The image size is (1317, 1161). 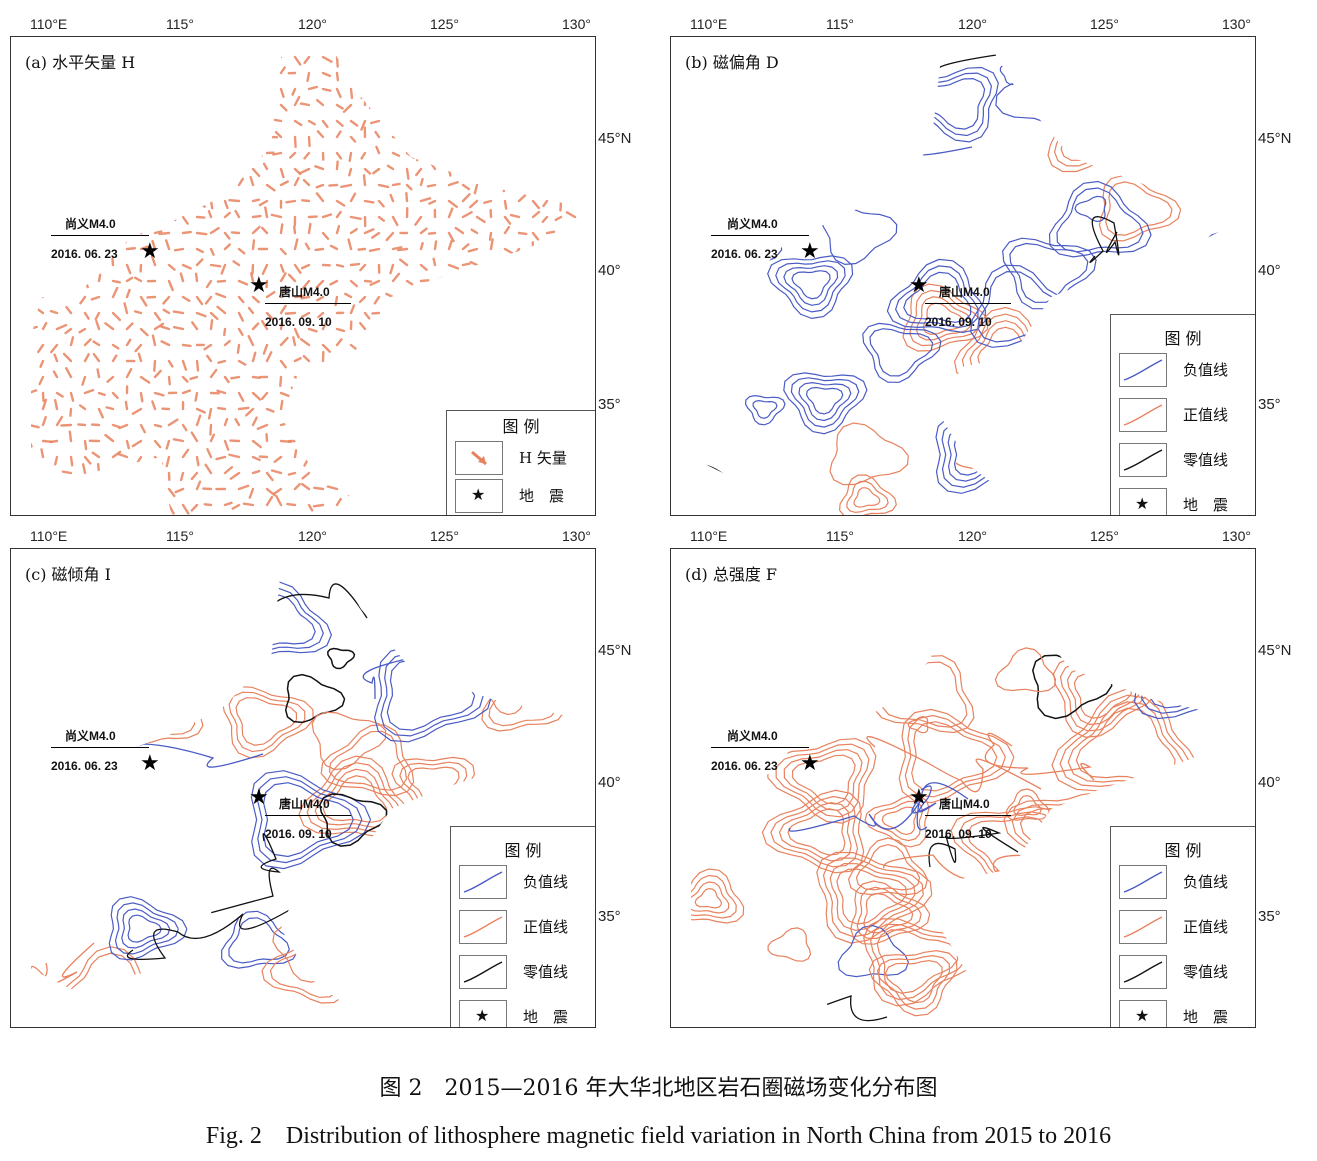 What do you see at coordinates (520, 496) in the screenshot?
I see `legend-item-quake: ★ 地 震` at bounding box center [520, 496].